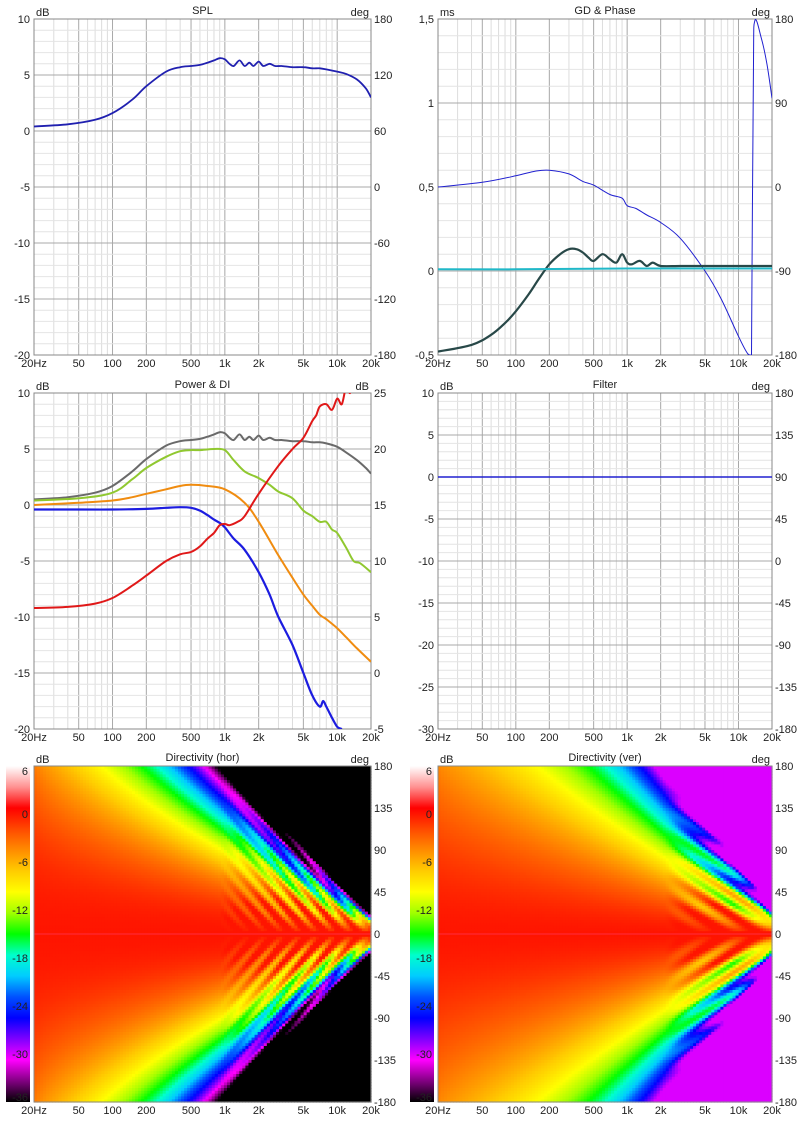  I want to click on filter-left-unit: dB, so click(446, 387).